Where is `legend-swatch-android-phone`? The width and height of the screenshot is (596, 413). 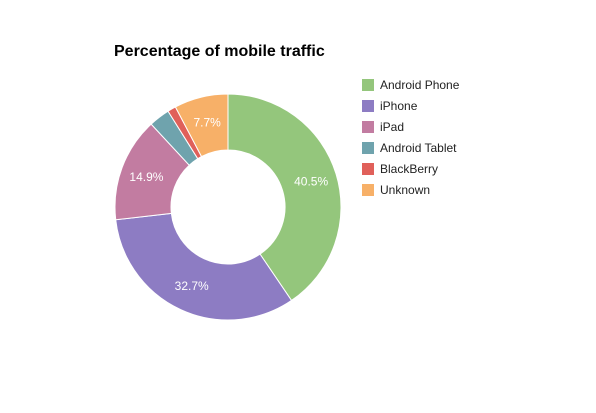
legend-swatch-android-phone is located at coordinates (368, 85).